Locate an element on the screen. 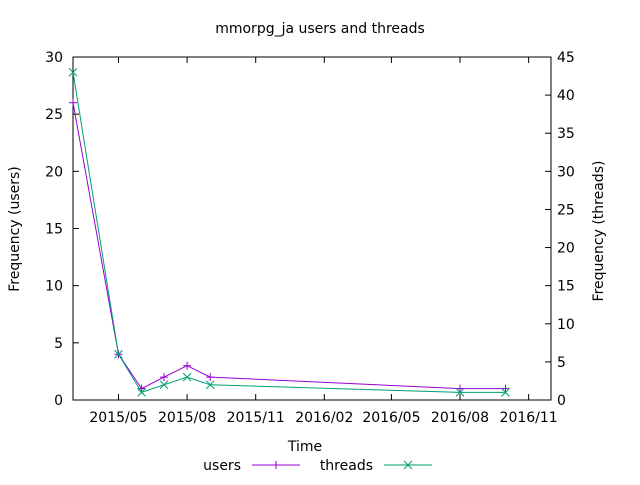  chart-title: mmorpg_ja users and threads is located at coordinates (320, 29).